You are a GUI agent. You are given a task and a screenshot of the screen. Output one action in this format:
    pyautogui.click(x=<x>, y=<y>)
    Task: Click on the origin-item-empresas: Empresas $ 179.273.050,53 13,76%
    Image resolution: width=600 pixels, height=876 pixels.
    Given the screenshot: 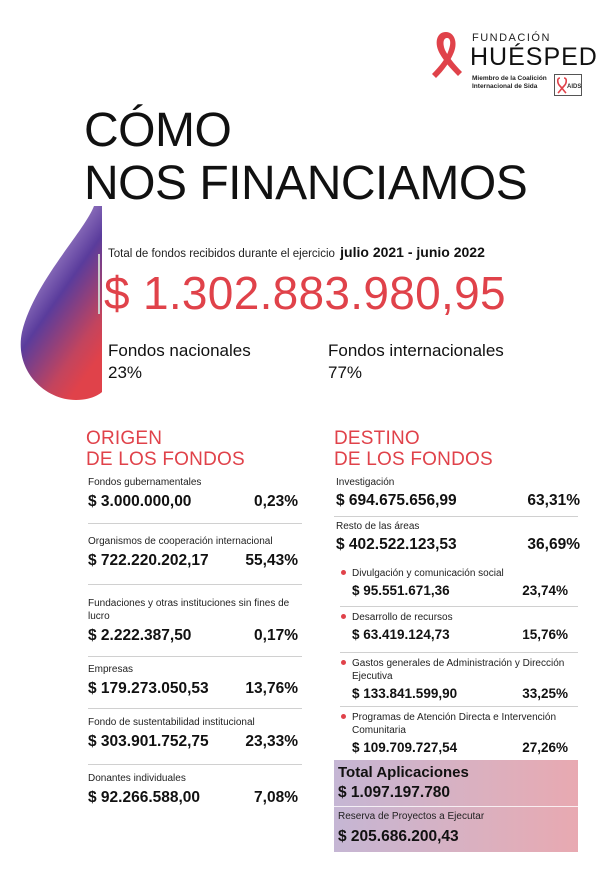 What is the action you would take?
    pyautogui.click(x=195, y=686)
    